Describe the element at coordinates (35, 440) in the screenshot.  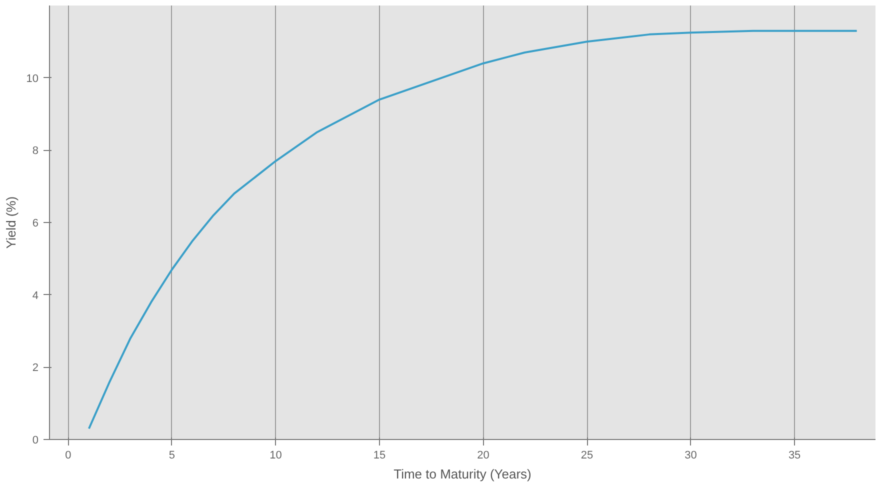
I see `y-tick-label: 0` at that location.